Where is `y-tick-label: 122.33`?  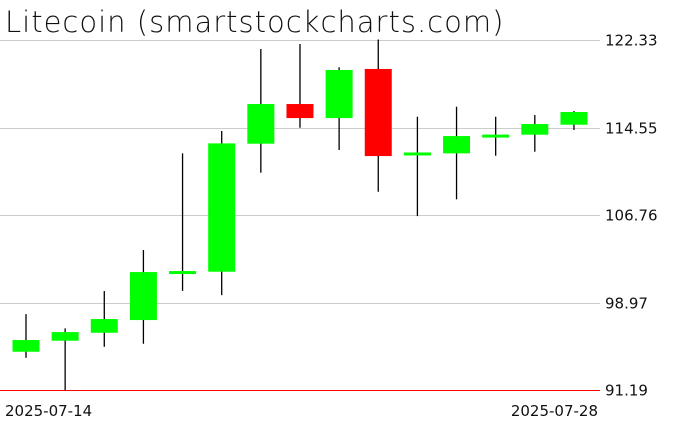 y-tick-label: 122.33 is located at coordinates (631, 41).